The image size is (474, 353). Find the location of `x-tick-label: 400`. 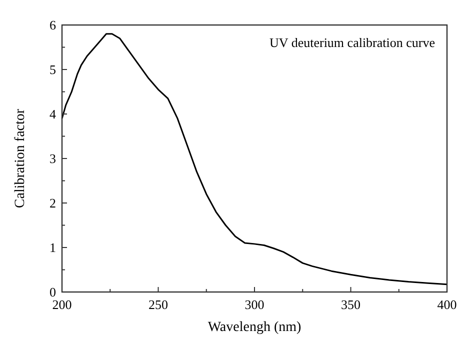

x-tick-label: 400 is located at coordinates (447, 304).